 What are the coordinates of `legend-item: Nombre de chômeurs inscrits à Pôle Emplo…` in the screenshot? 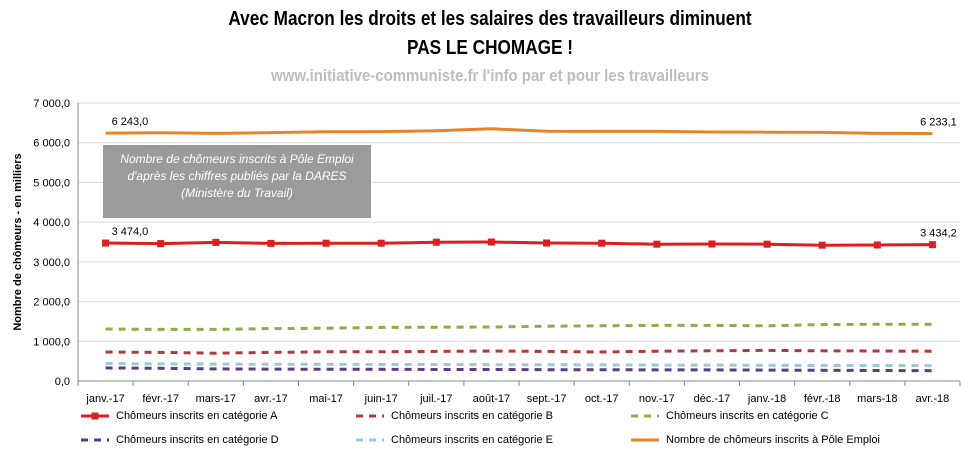 It's located at (755, 440).